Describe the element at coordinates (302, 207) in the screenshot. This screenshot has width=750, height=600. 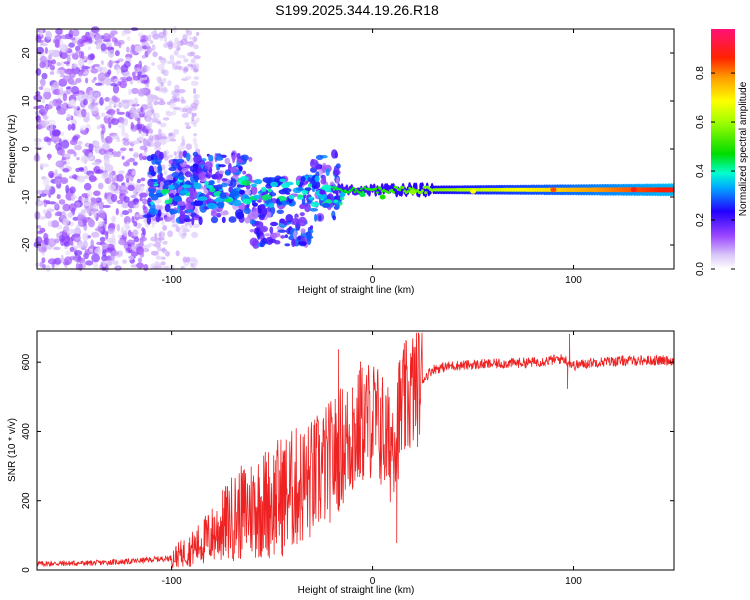
I see `spectral-peak` at that location.